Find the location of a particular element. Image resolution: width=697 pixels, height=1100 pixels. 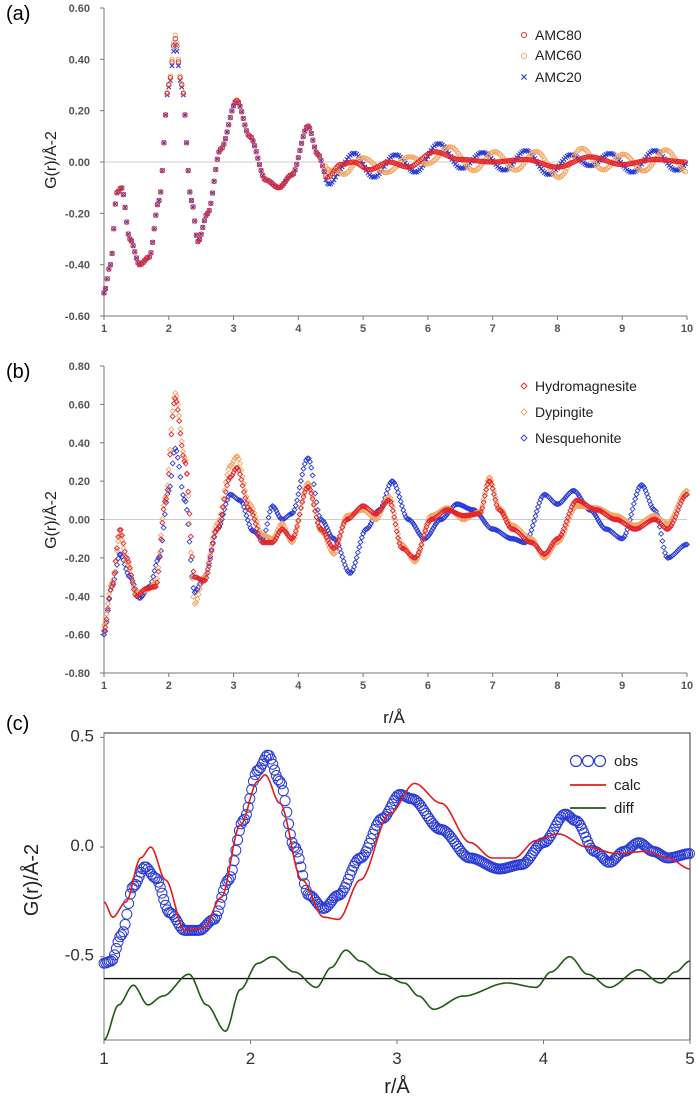

panel-a-label: (a) is located at coordinates (18, 14).